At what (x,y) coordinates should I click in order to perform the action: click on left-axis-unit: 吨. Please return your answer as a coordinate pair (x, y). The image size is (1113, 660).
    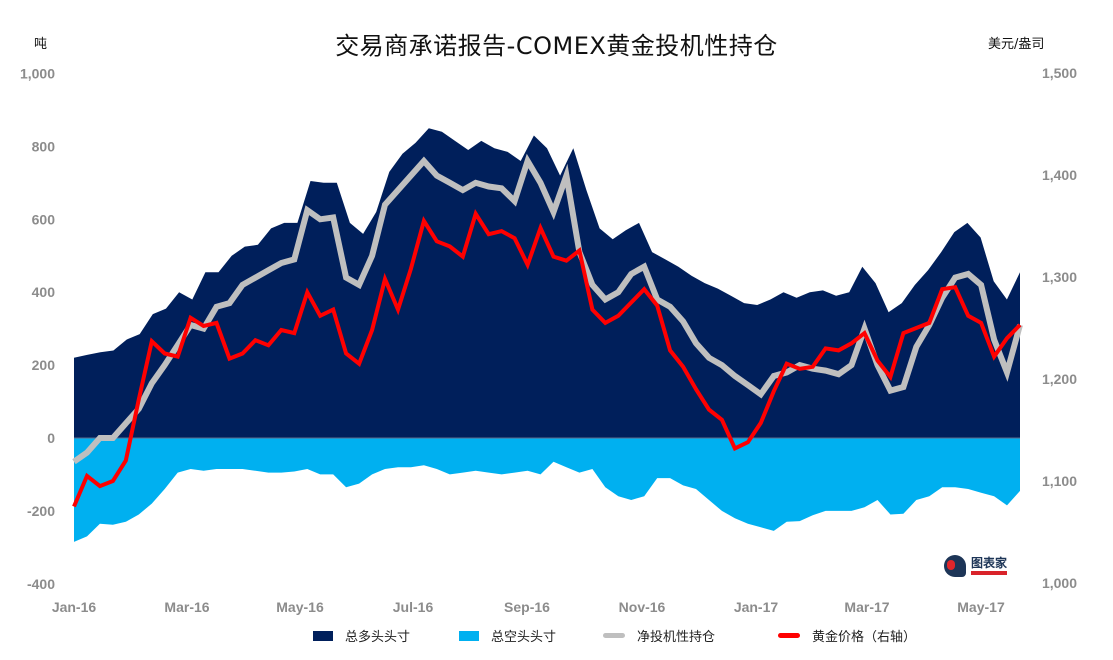
    Looking at the image, I should click on (41, 44).